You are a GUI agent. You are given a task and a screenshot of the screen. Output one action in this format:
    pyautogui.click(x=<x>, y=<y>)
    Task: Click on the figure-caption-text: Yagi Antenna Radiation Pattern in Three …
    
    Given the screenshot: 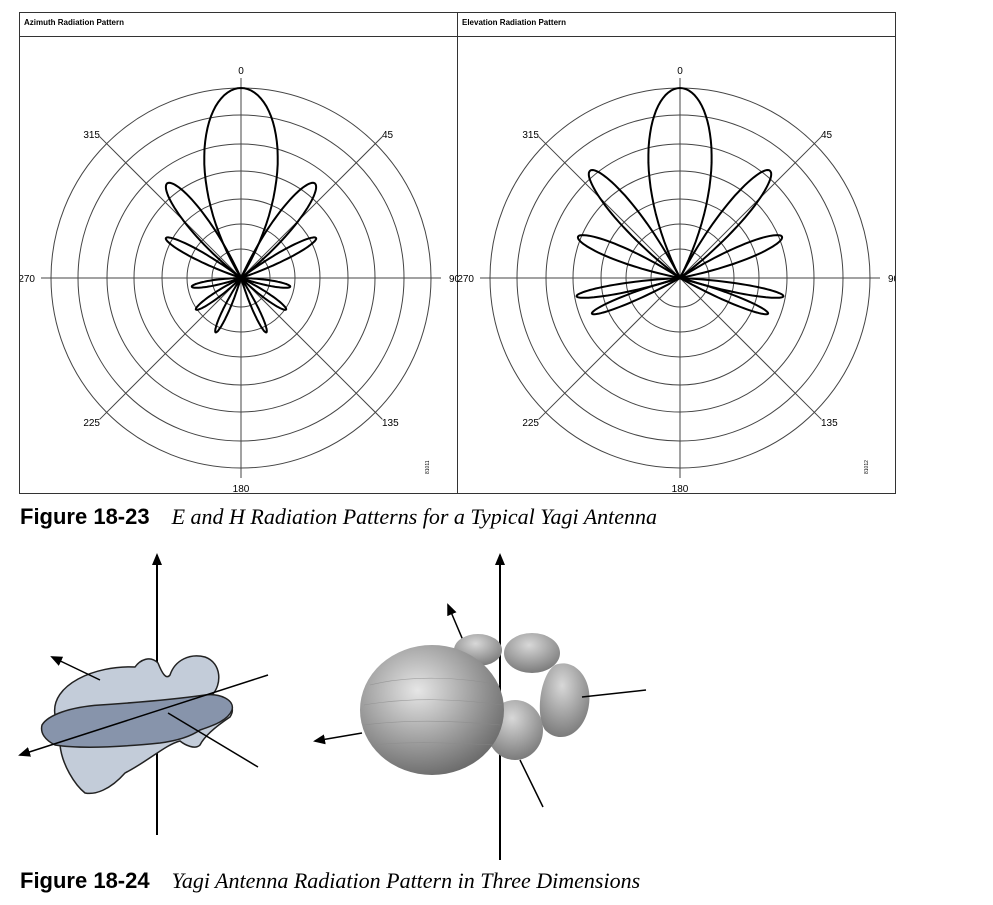 What is the action you would take?
    pyautogui.click(x=406, y=880)
    